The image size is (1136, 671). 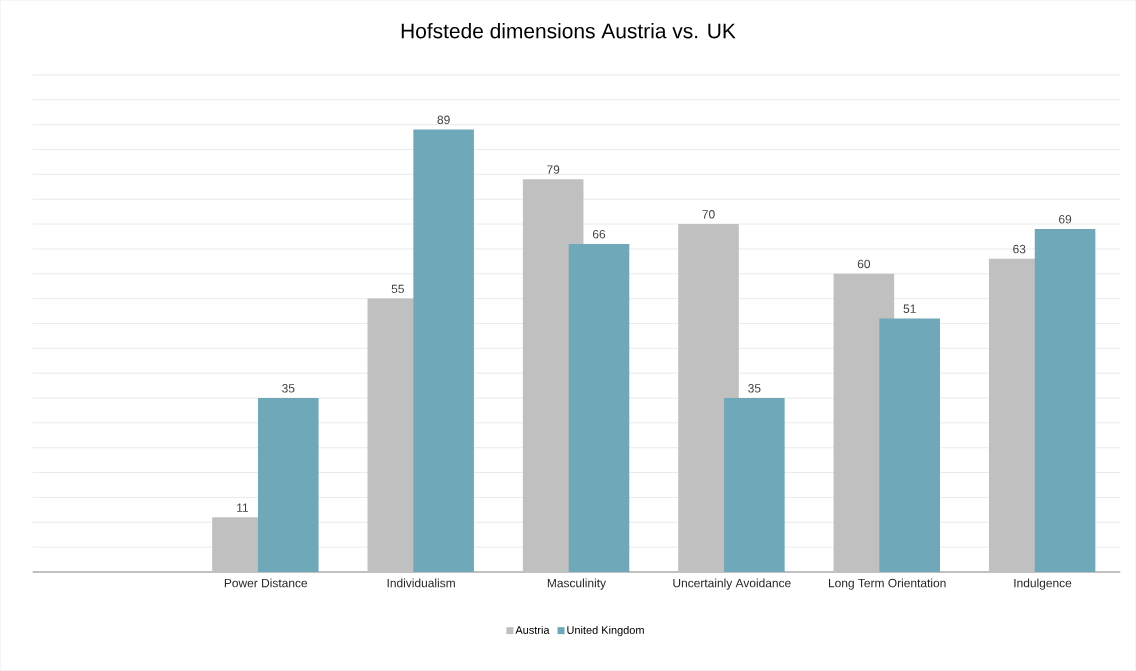 I want to click on x-tick-label: Indulgence, so click(x=1043, y=584).